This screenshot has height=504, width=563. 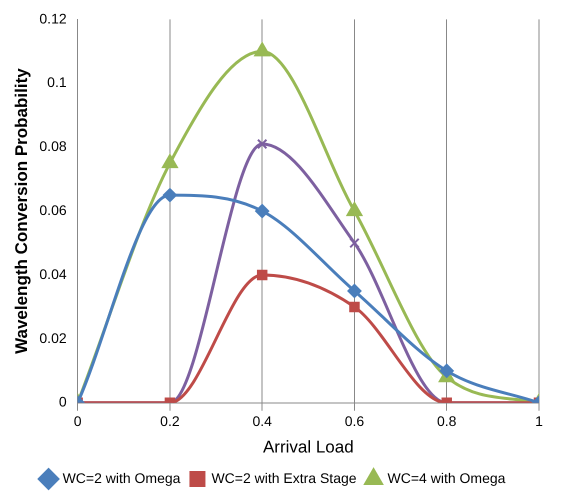 What do you see at coordinates (308, 446) in the screenshot?
I see `x-axis-title: Arrival Load` at bounding box center [308, 446].